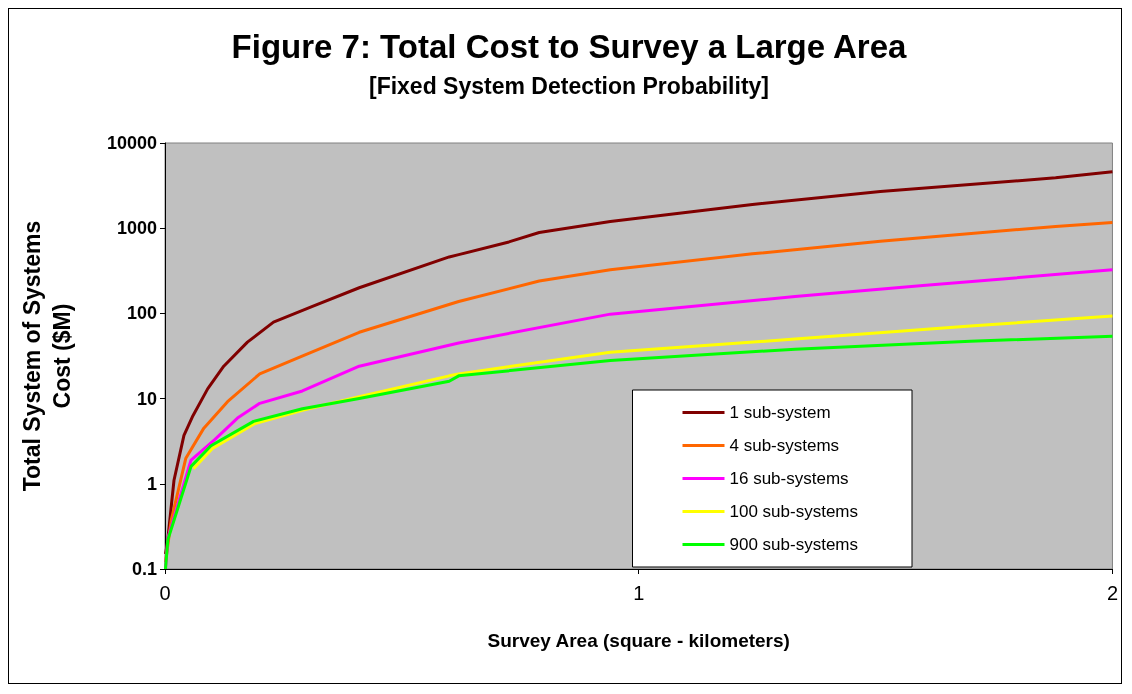 This screenshot has width=1132, height=694. Describe the element at coordinates (146, 398) in the screenshot. I see `y-tick-label: 10` at that location.